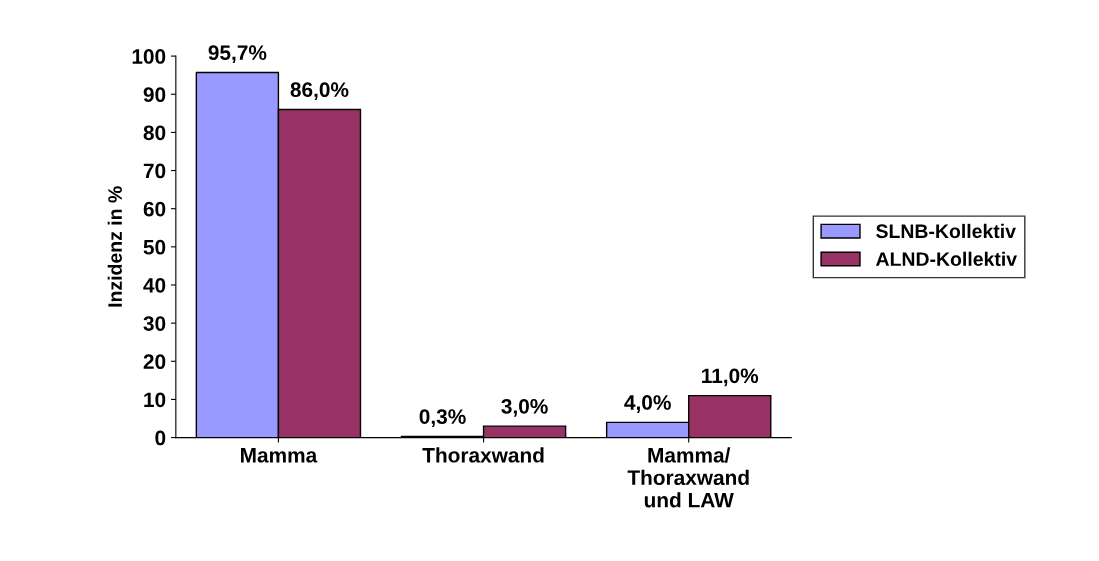 The width and height of the screenshot is (1099, 561). I want to click on y-tick-label: 70, so click(154, 171).